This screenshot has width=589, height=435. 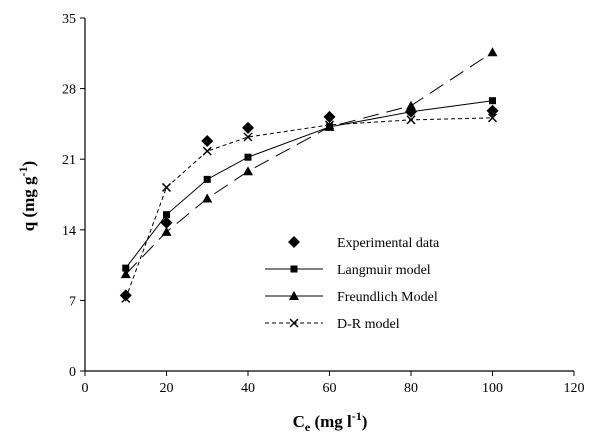 What do you see at coordinates (69, 90) in the screenshot?
I see `y-tick-label: 28` at bounding box center [69, 90].